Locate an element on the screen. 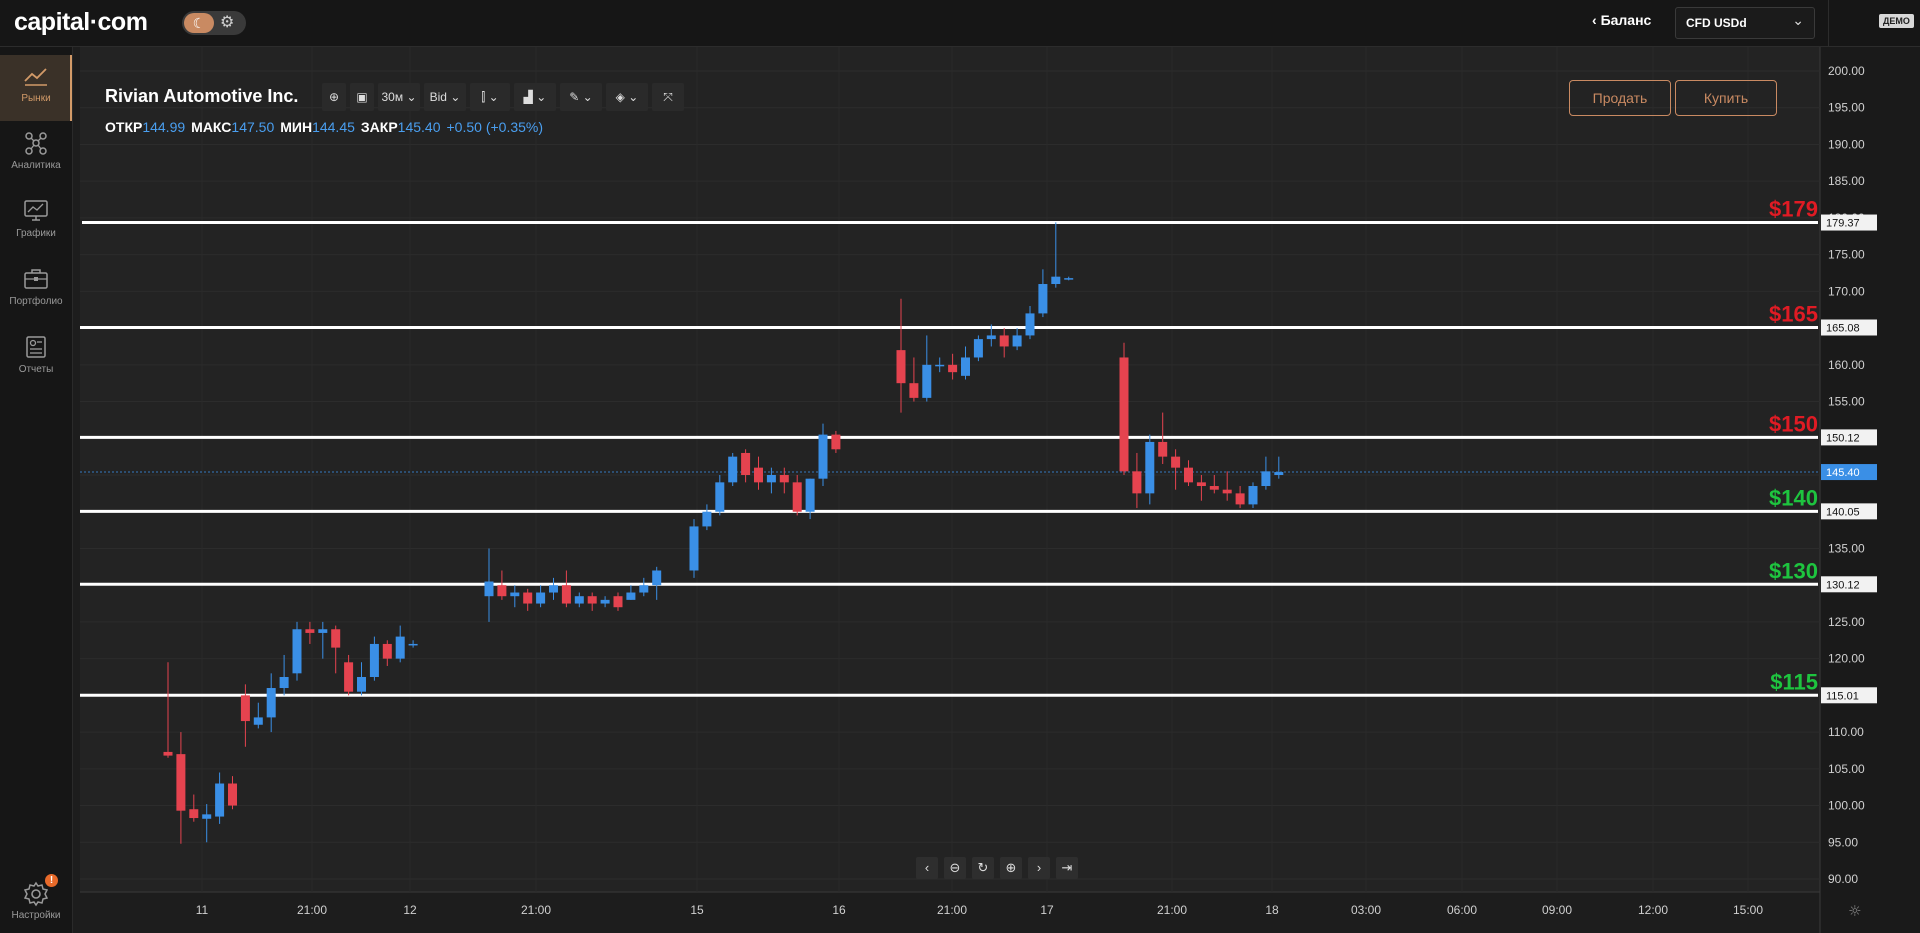 This screenshot has width=1920, height=933. level-price-label: 179.37 is located at coordinates (1843, 224).